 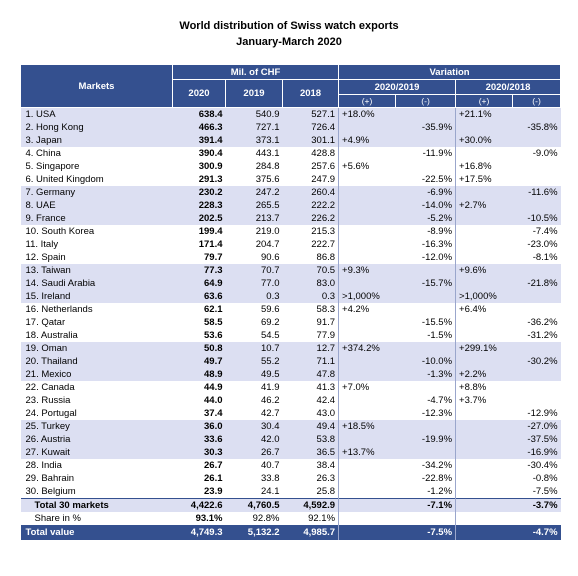 I want to click on header-cell: 2020/2018, so click(x=508, y=87).